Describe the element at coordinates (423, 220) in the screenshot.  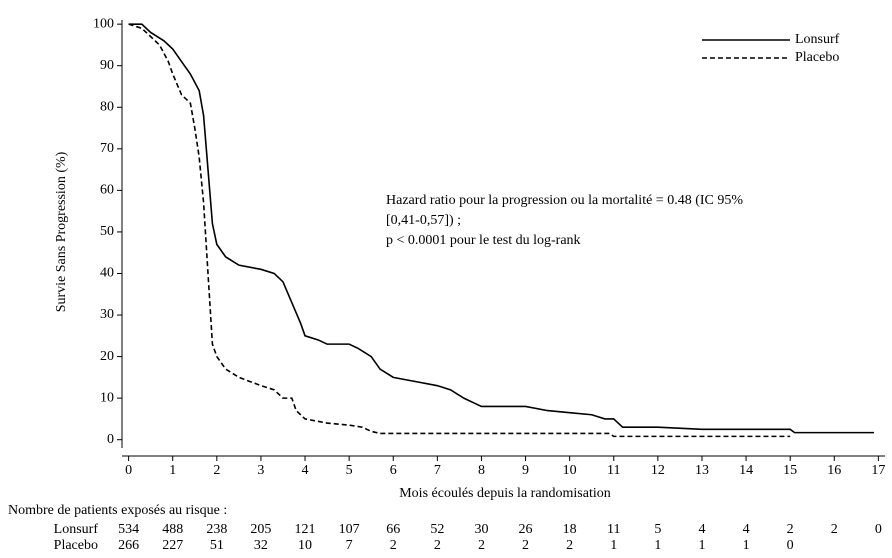
I see `annotation: [0,41-0,57]) ;` at that location.